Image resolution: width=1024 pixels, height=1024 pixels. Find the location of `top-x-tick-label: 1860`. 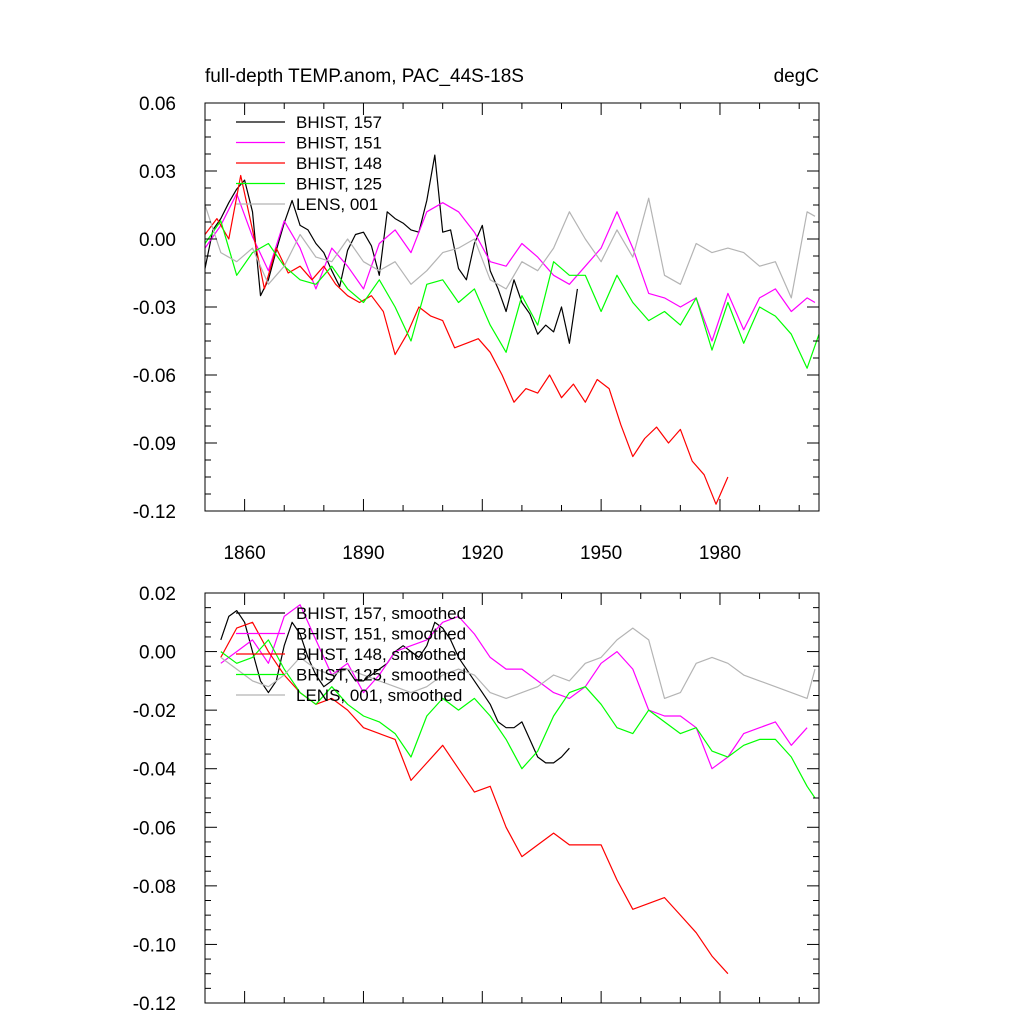

top-x-tick-label: 1860 is located at coordinates (244, 553).